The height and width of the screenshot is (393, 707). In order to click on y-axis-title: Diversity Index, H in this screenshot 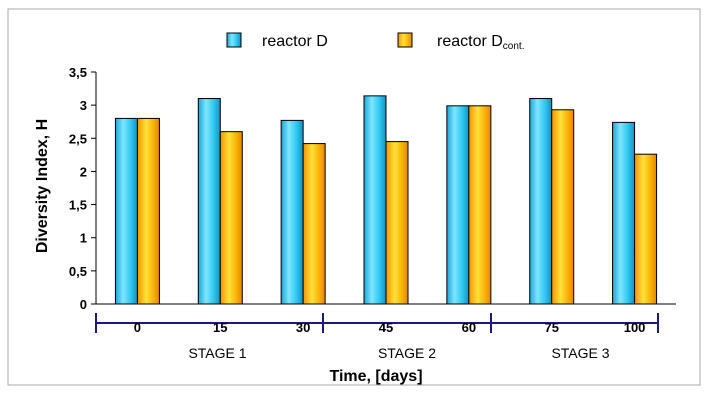, I will do `click(42, 186)`.